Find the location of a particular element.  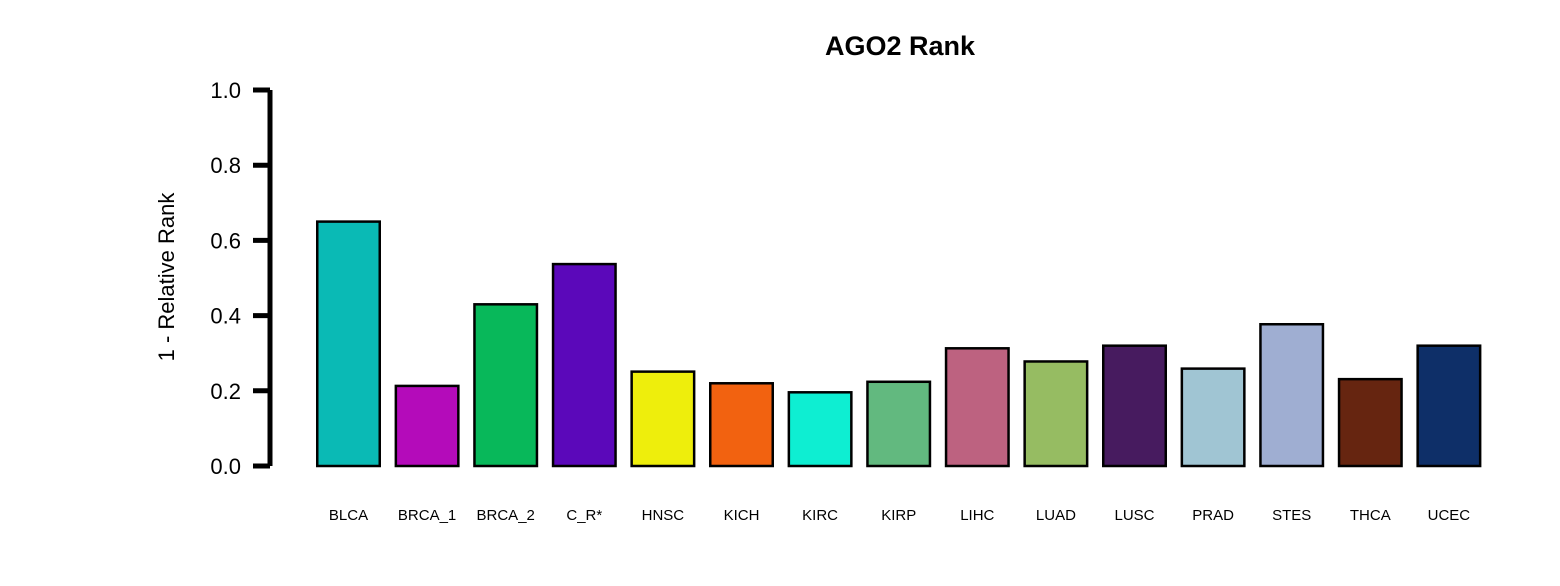

bar-stes is located at coordinates (1292, 395).